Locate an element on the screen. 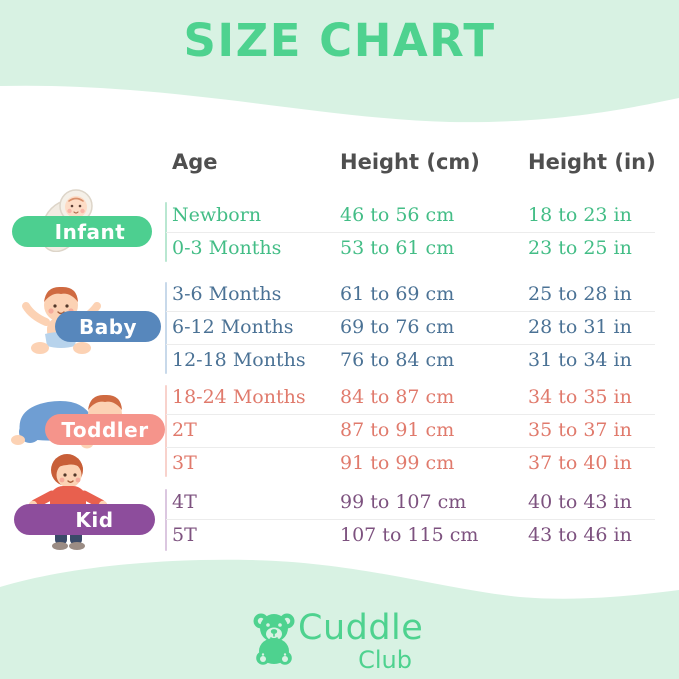  table-row: 0-3 Months 53 to 61 cm 23 to 25 in is located at coordinates (339, 249).